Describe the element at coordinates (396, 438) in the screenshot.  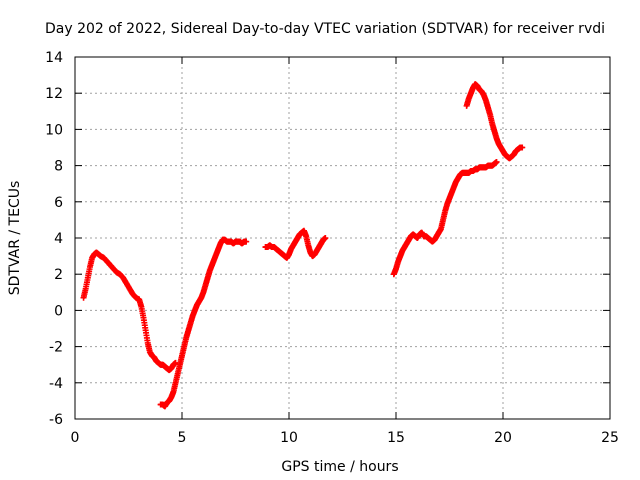
I see `x-tick-label: 15` at that location.